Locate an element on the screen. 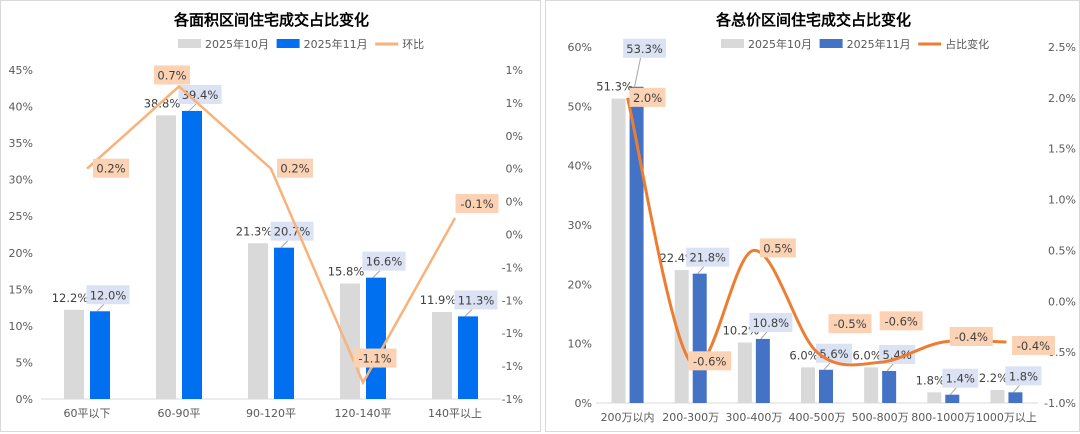 This screenshot has width=1080, height=434. category-label: 300-400万 is located at coordinates (753, 417).